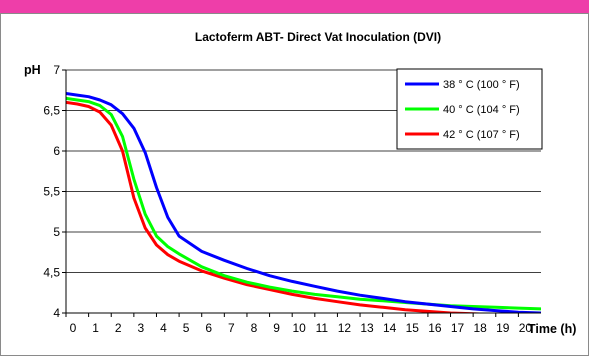 This screenshot has height=356, width=589. Describe the element at coordinates (32, 70) in the screenshot. I see `y-axis-label: pH` at that location.